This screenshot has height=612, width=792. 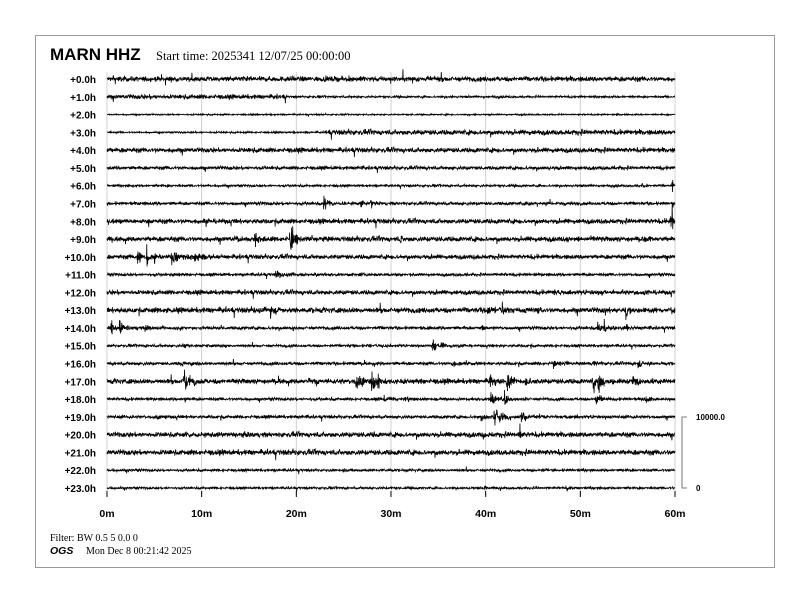 I want to click on row-label: +22.0h, so click(x=80, y=471).